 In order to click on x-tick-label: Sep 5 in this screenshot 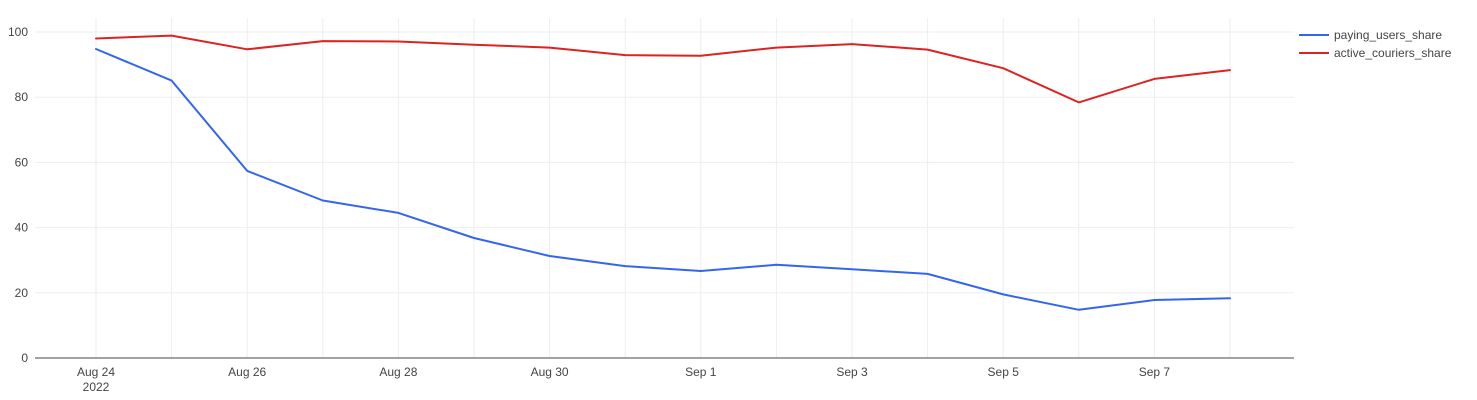, I will do `click(1004, 372)`.